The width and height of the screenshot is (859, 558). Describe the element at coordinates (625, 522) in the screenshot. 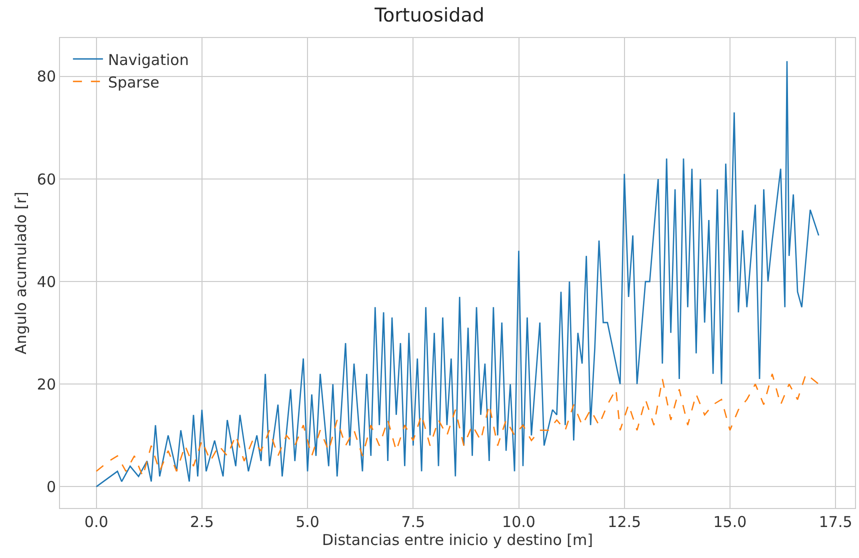

I see `x-tick-label: 12.5` at that location.